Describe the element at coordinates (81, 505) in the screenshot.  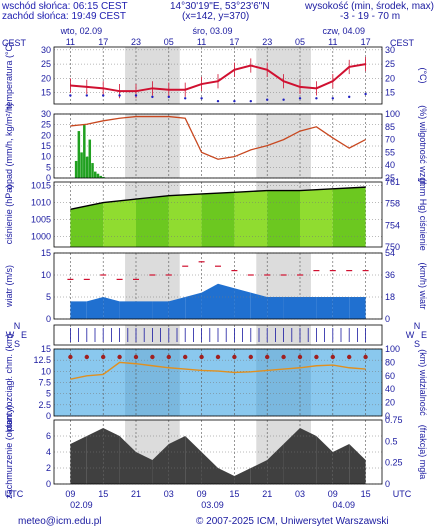
I see `day-label-bottom: 02.09` at that location.